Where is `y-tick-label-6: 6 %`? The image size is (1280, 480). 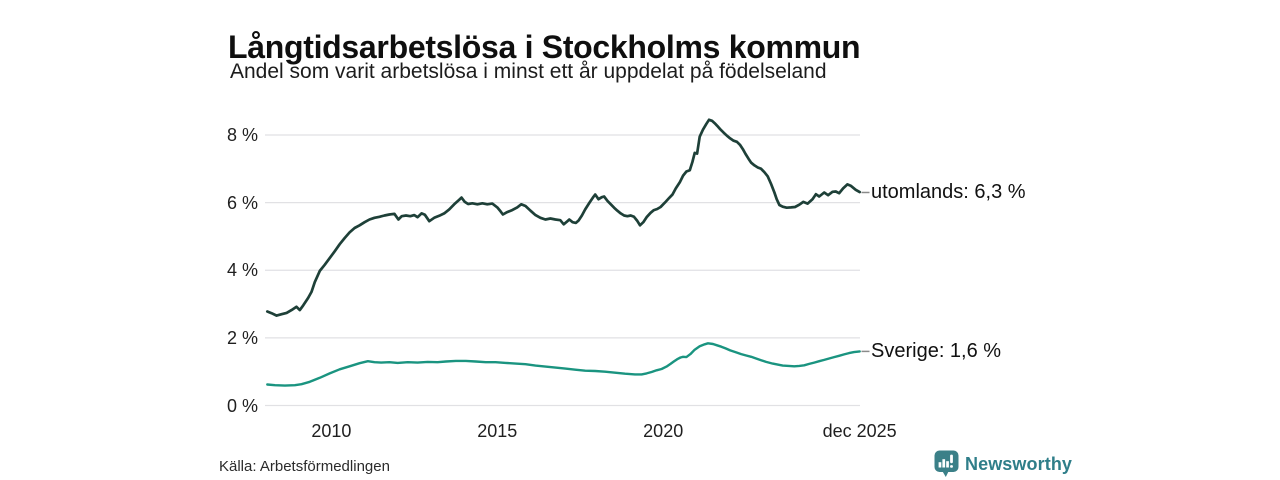
y-tick-label-6: 6 % is located at coordinates (242, 202).